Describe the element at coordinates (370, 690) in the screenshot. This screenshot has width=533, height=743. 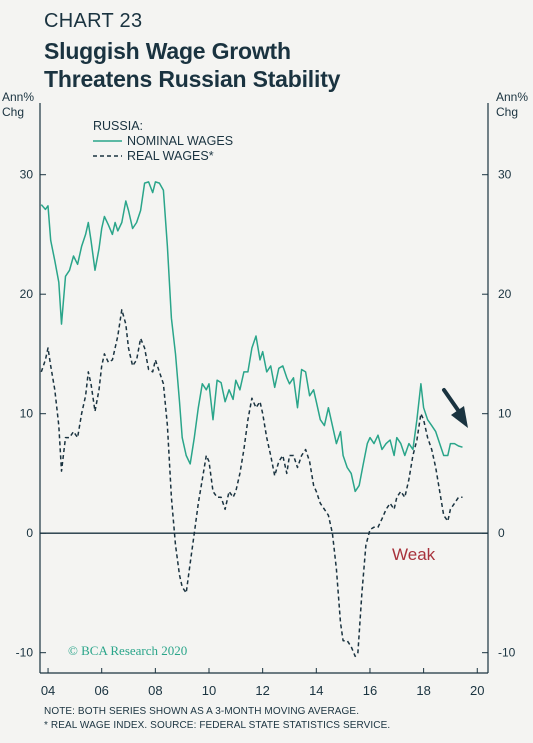
I see `x-tick-label: 16` at that location.